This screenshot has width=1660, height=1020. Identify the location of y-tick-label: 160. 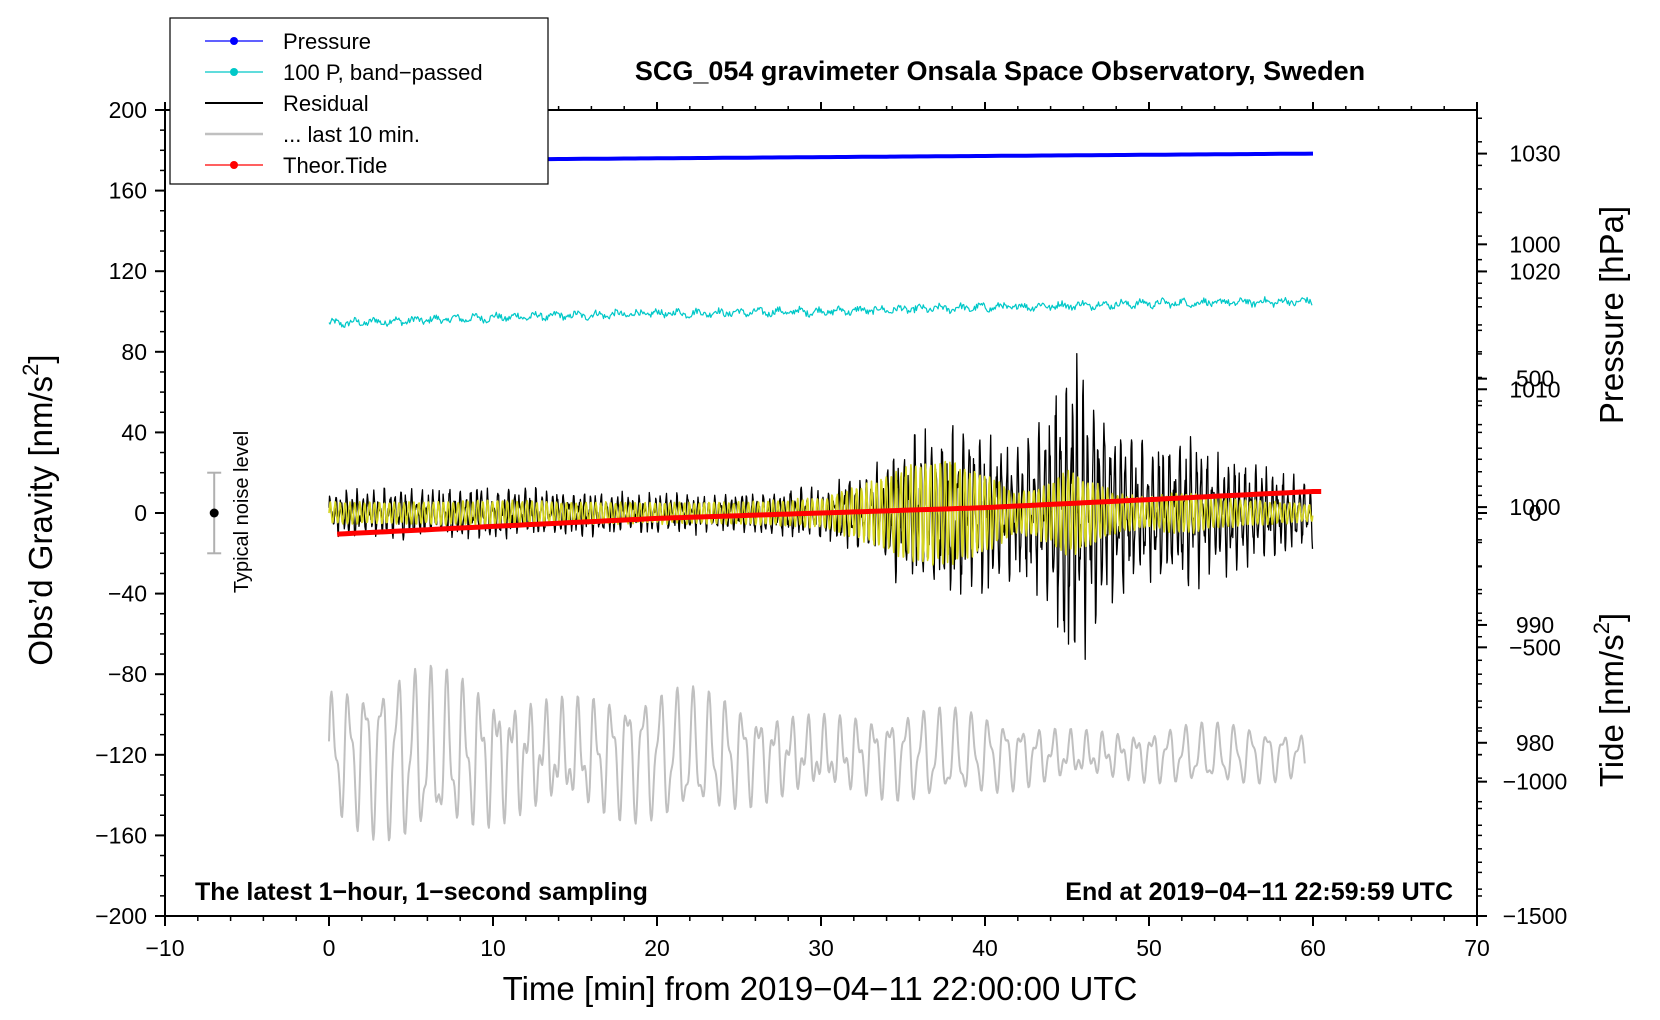
(128, 191).